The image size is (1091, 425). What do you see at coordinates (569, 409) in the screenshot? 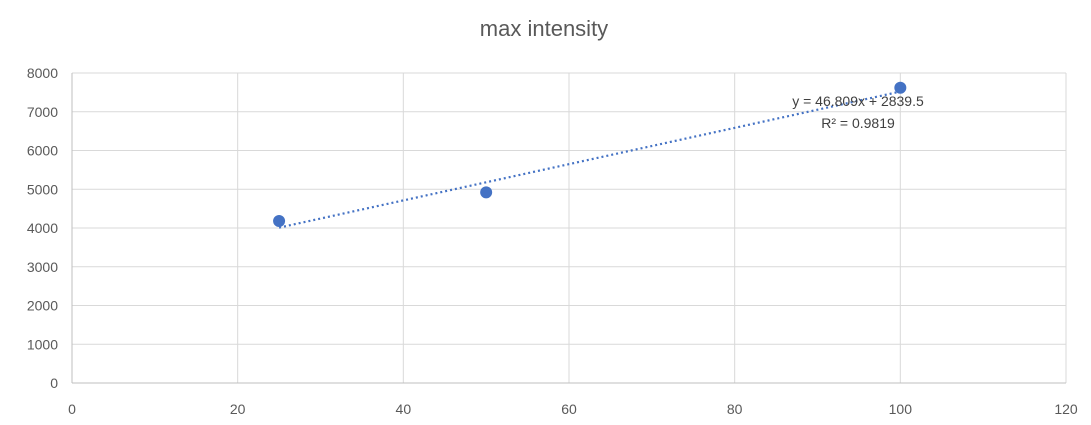
I see `x-tick-label: 60` at bounding box center [569, 409].